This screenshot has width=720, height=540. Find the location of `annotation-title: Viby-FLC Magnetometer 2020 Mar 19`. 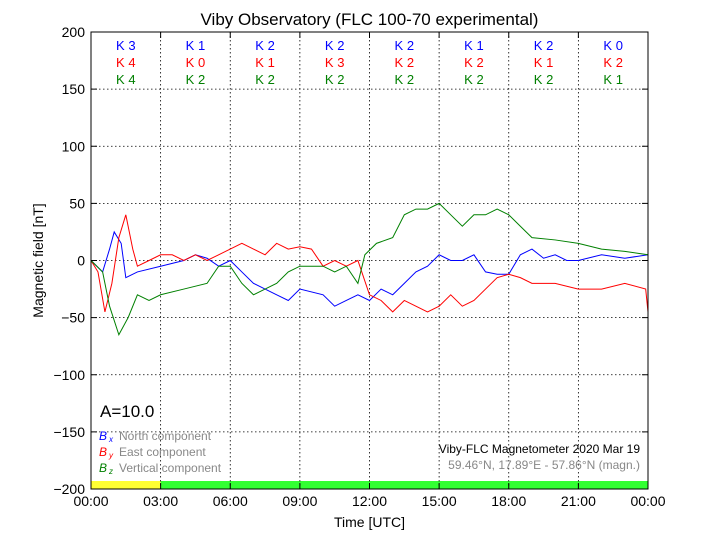

annotation-title: Viby-FLC Magnetometer 2020 Mar 19 is located at coordinates (540, 449).